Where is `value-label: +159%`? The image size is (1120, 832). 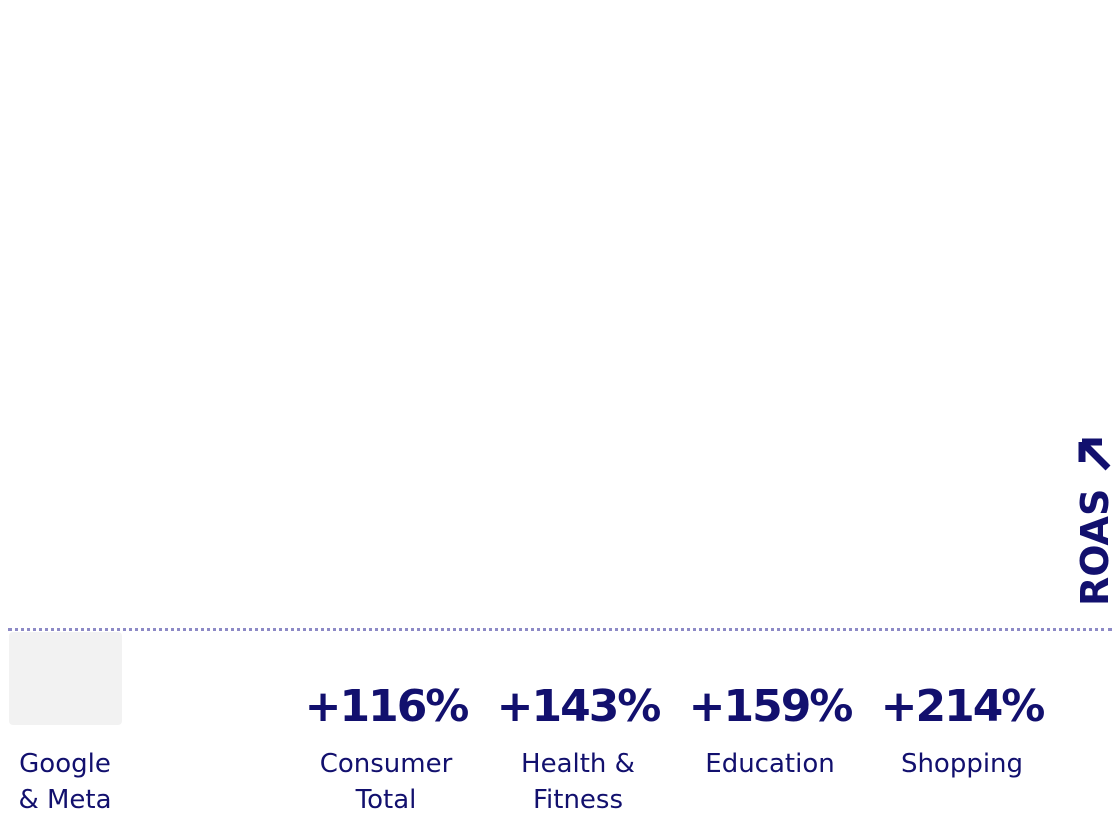 value-label: +159% is located at coordinates (771, 706).